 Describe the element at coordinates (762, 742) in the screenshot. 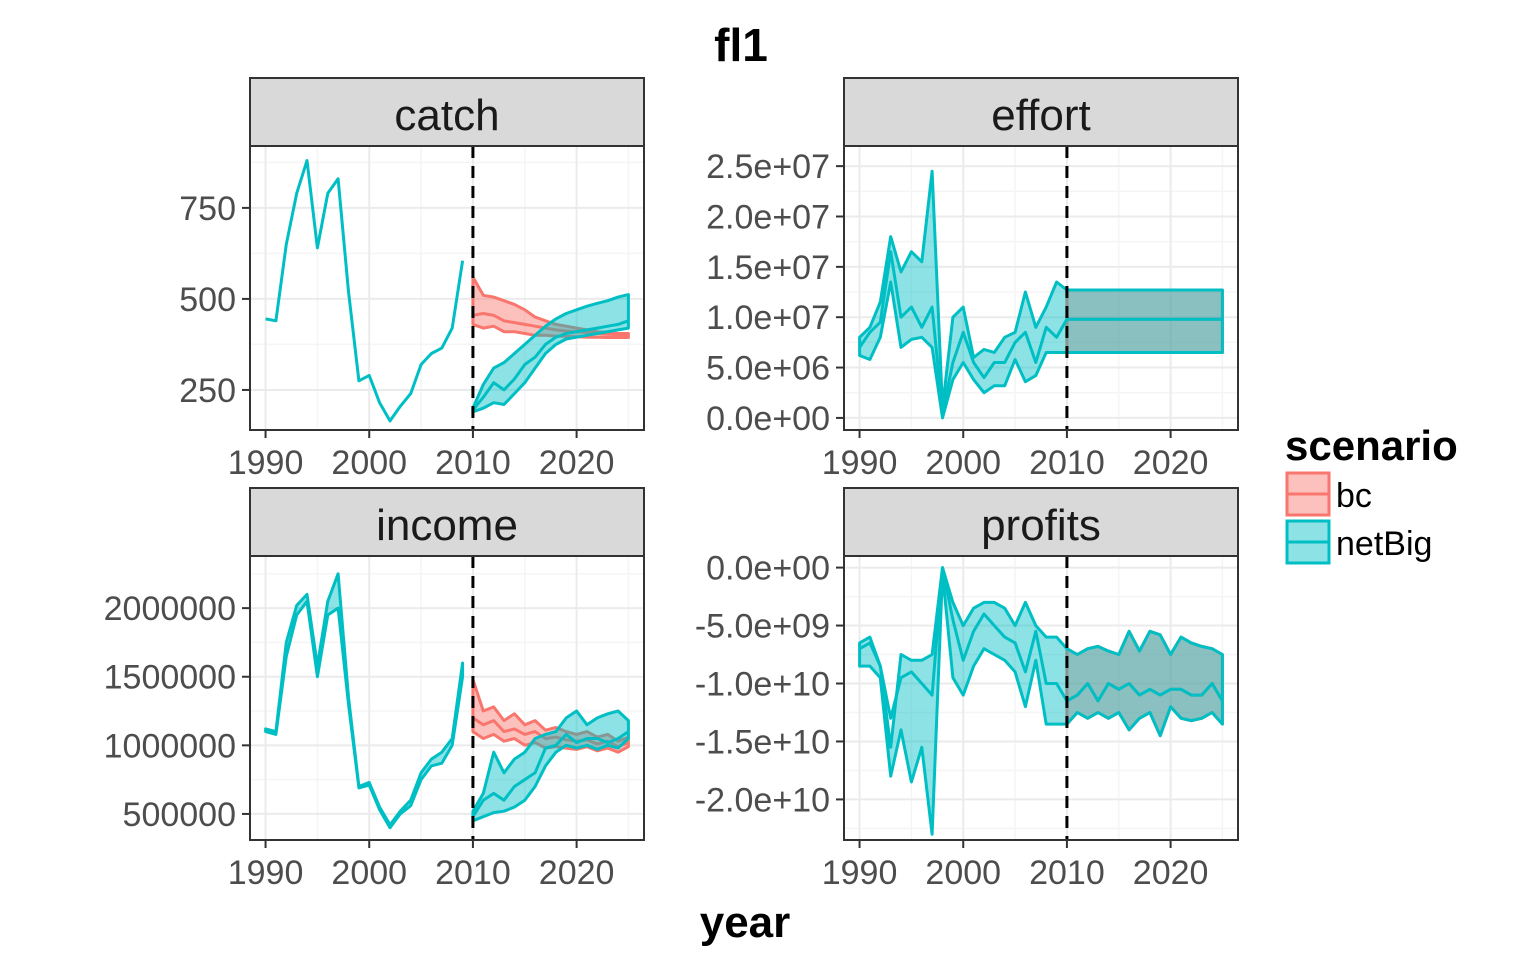

I see `y-tick-label: -1.5e+10` at that location.